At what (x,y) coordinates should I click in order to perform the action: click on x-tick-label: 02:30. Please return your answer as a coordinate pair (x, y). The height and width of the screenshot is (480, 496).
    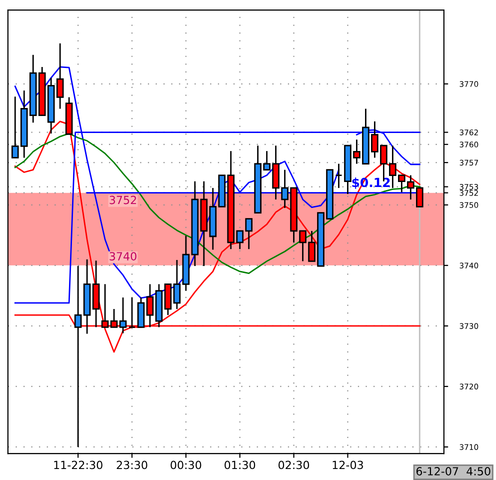
    Looking at the image, I should click on (294, 465).